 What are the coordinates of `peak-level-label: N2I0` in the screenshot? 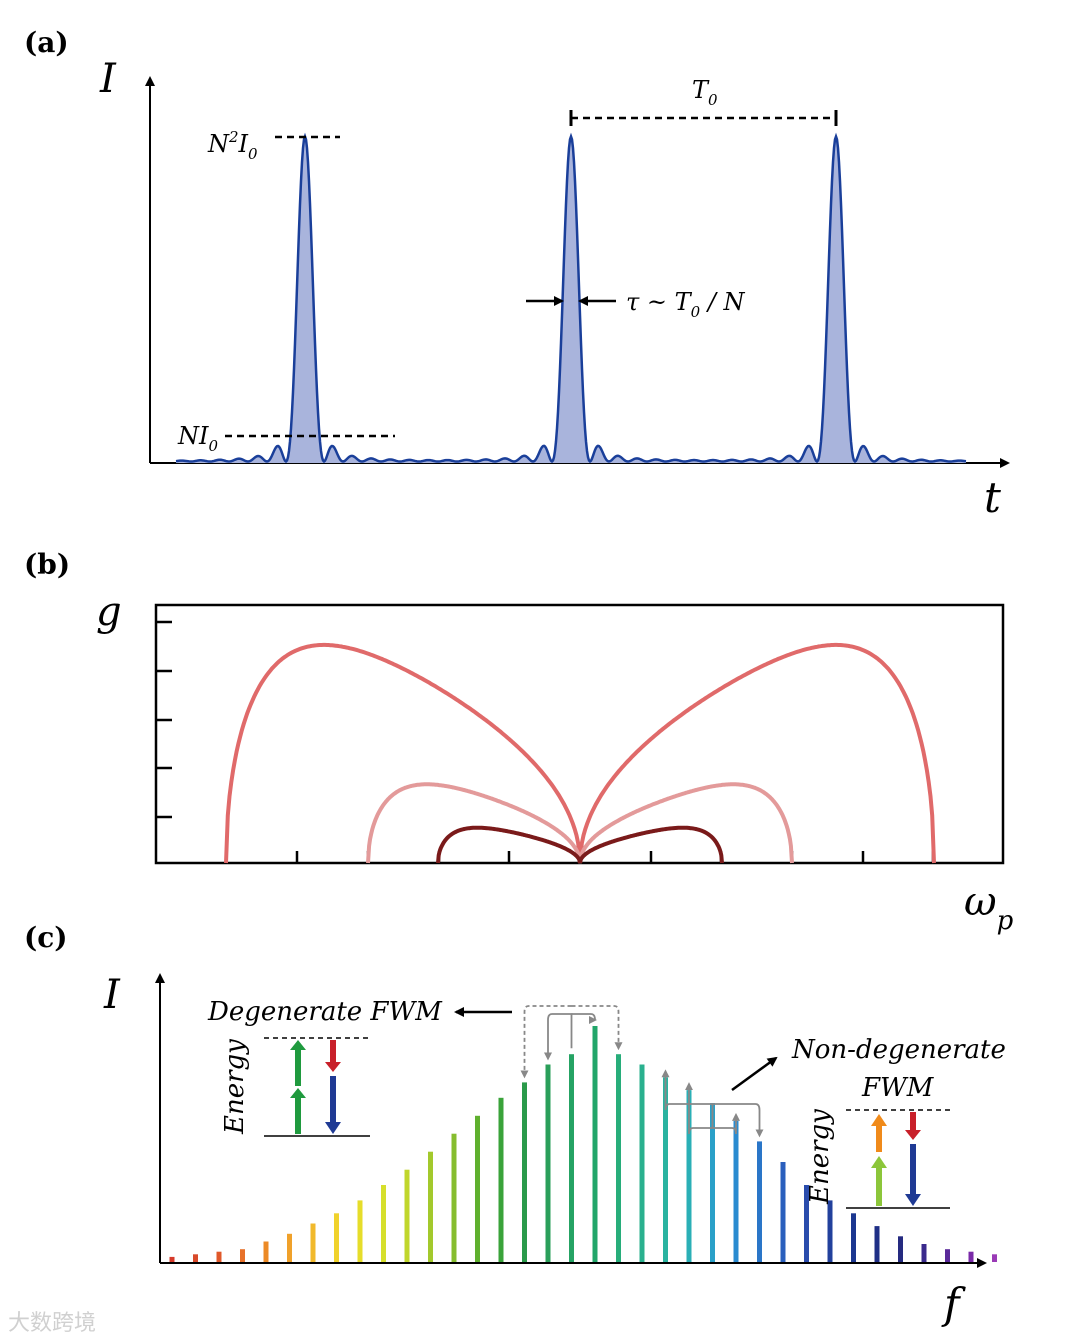 It's located at (232, 145).